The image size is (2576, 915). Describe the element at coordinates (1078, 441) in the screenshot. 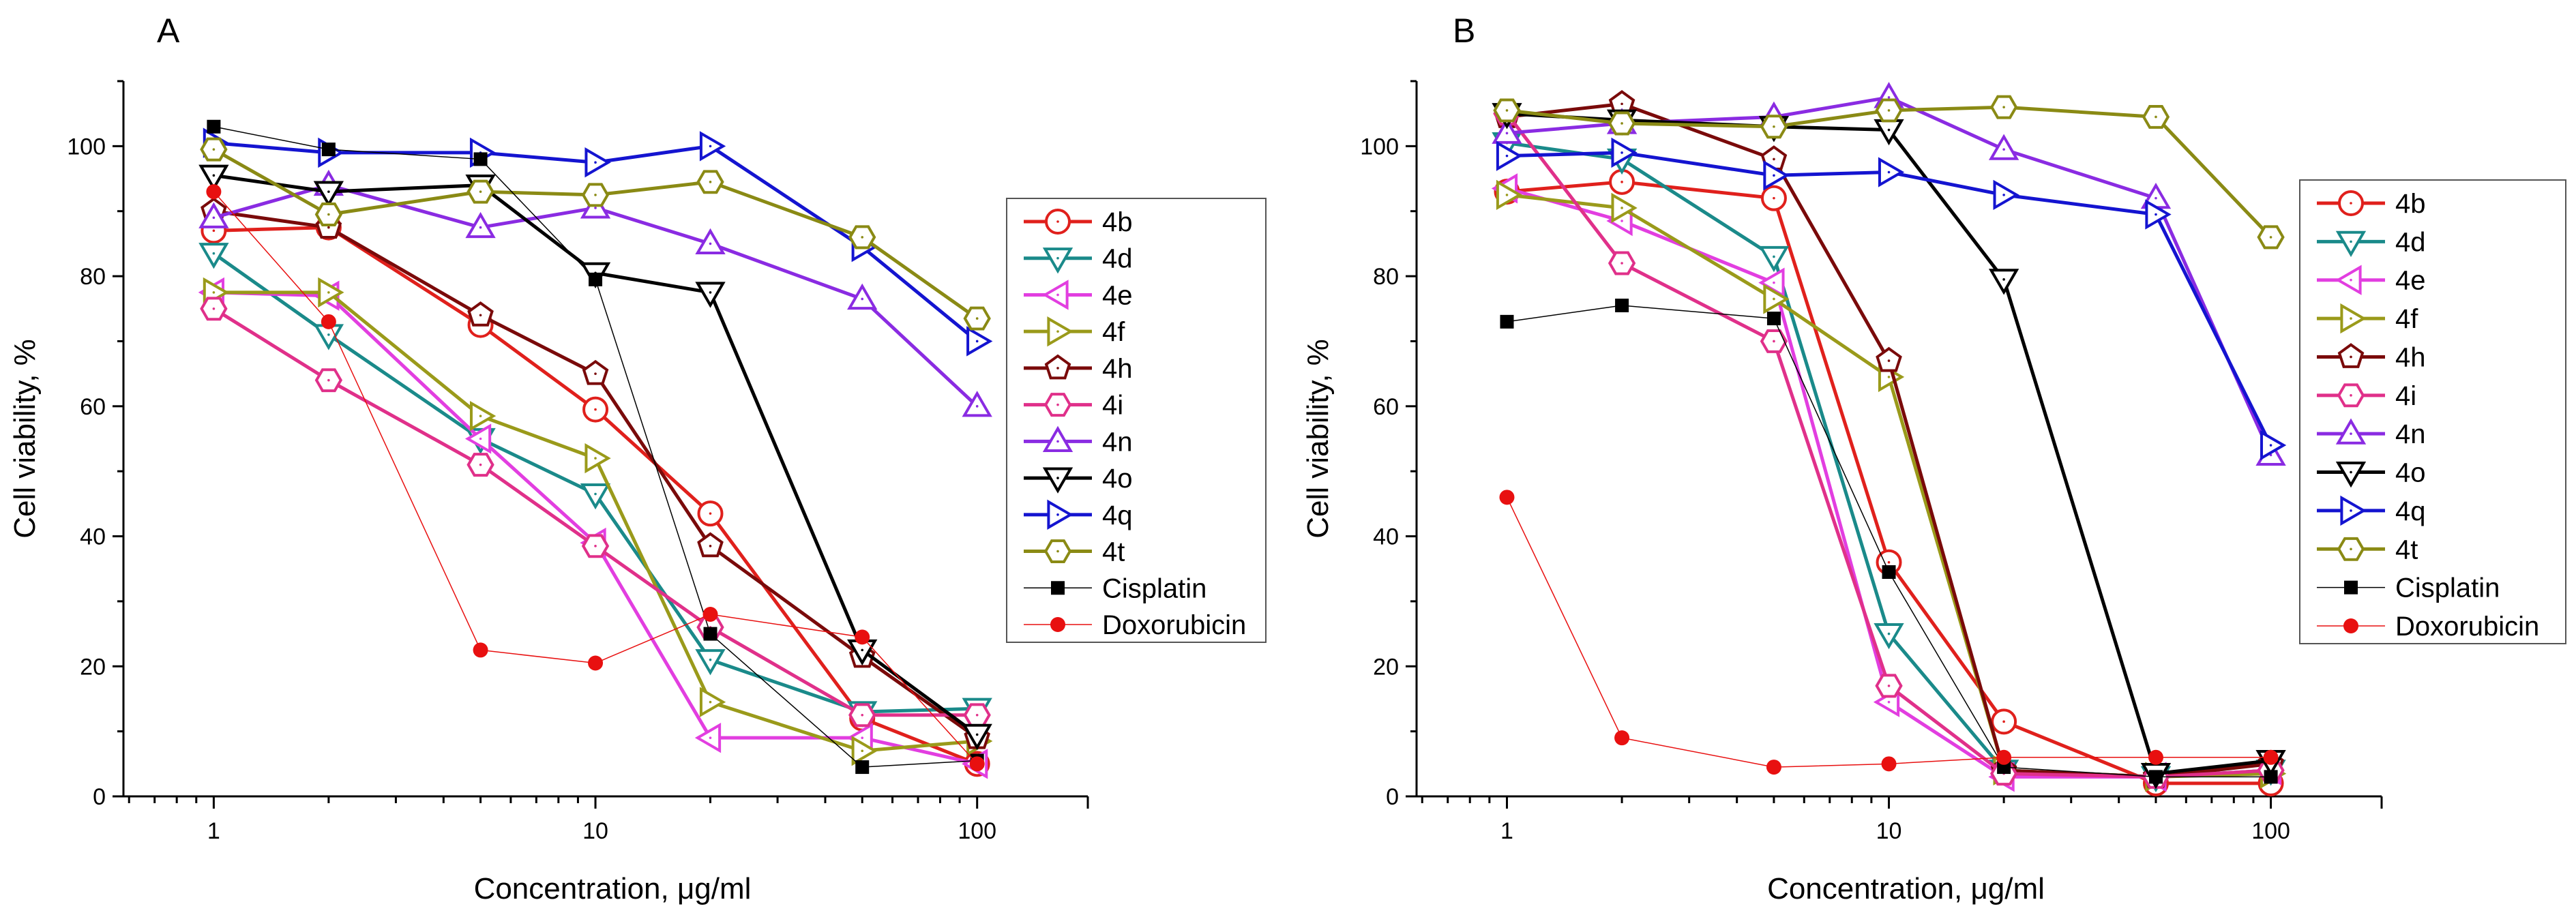

I see `legend-item: 4n` at that location.